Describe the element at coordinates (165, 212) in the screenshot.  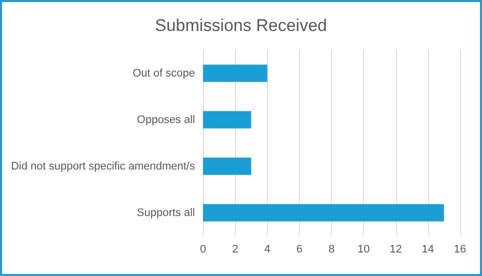
I see `y-tick-label: Supports all` at that location.